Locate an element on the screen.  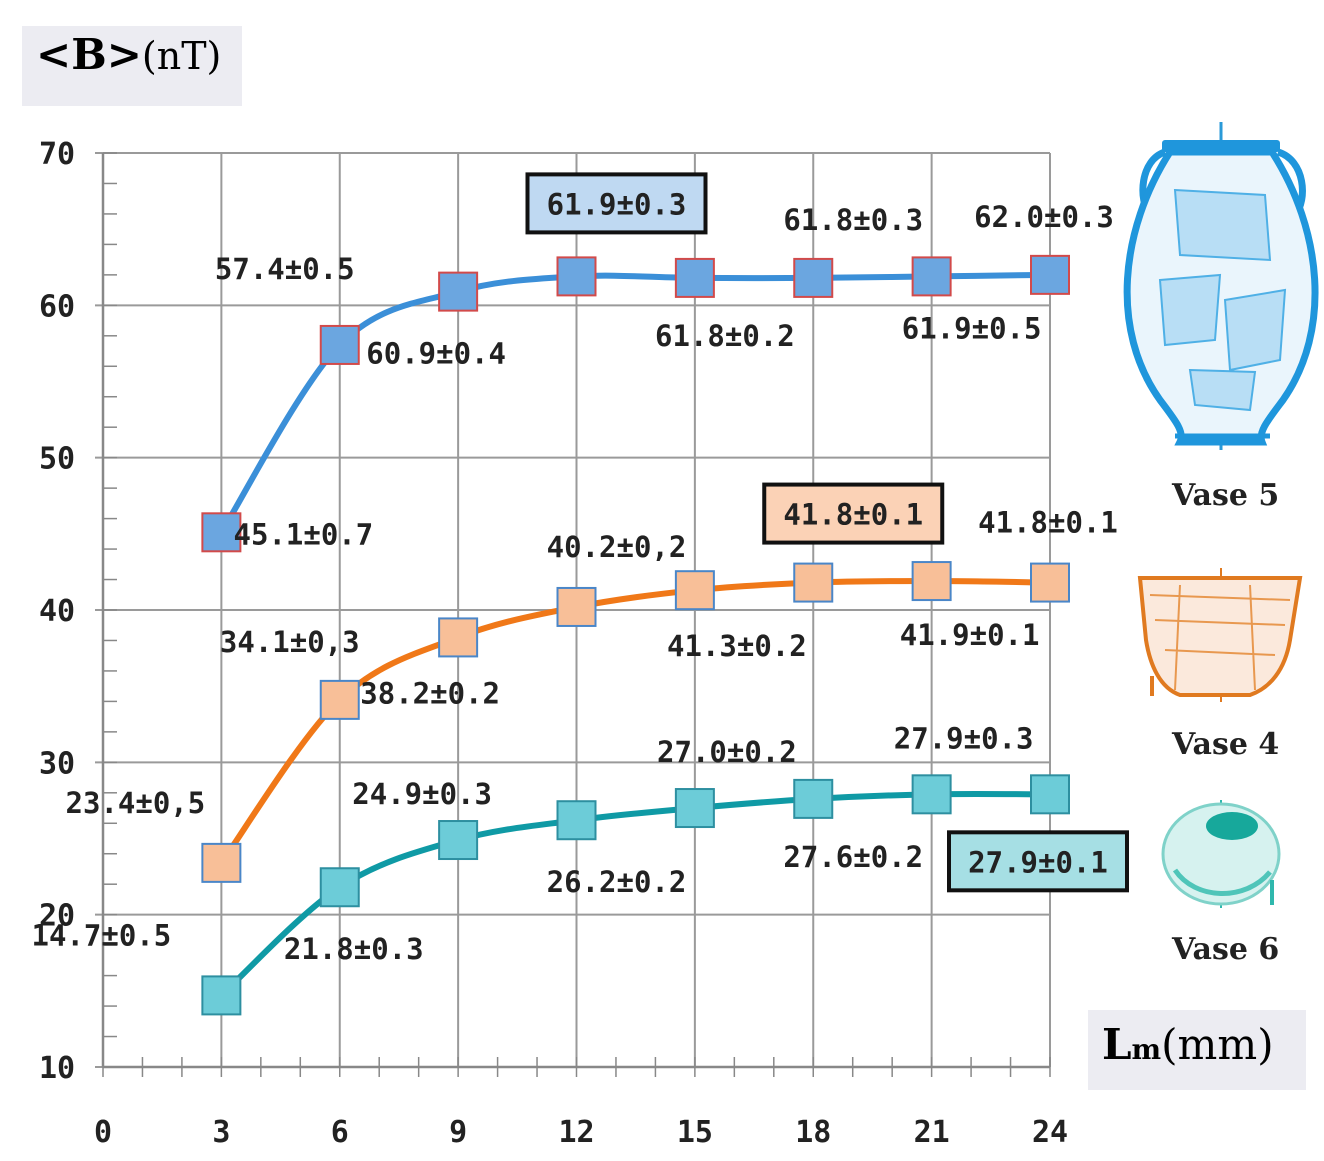
x-tick-label: 0 is located at coordinates (103, 1132).